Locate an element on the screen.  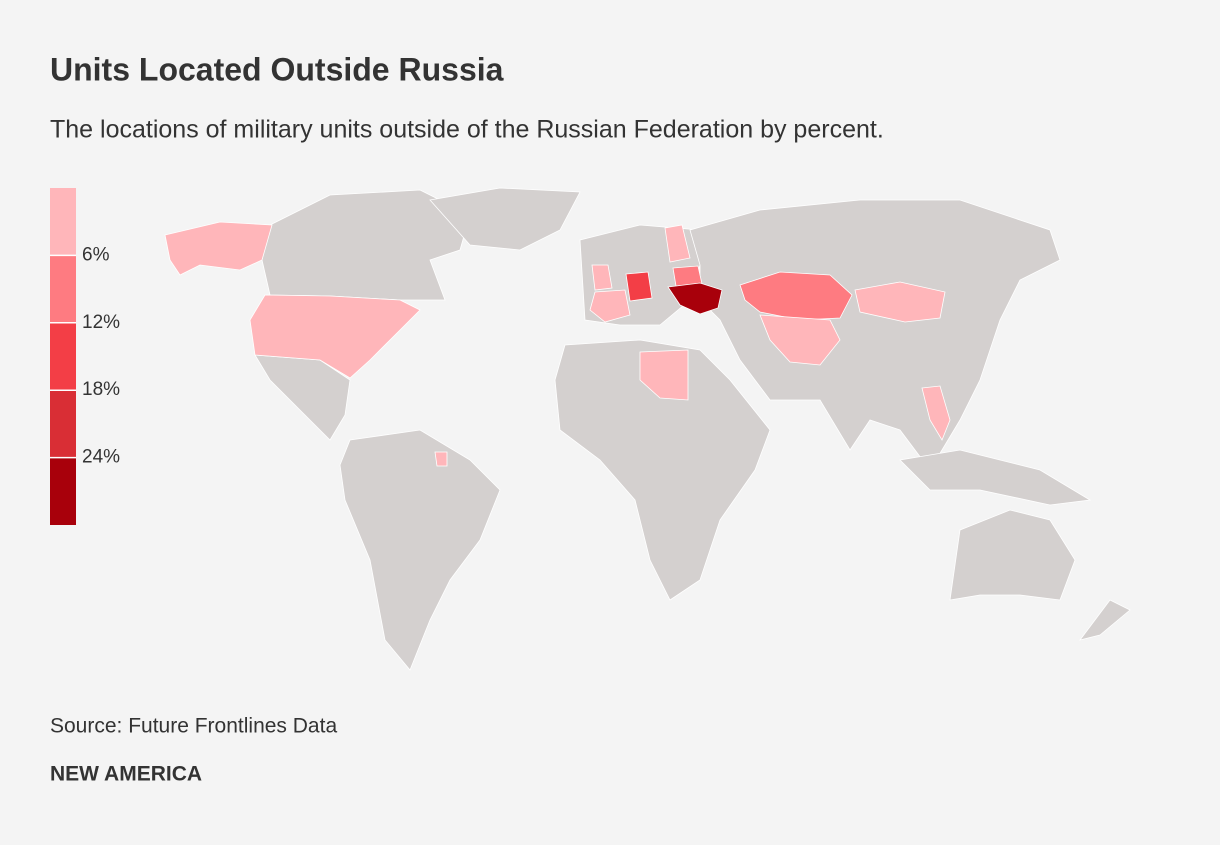
source-note: Source: Future Frontlines Data is located at coordinates (193, 726).